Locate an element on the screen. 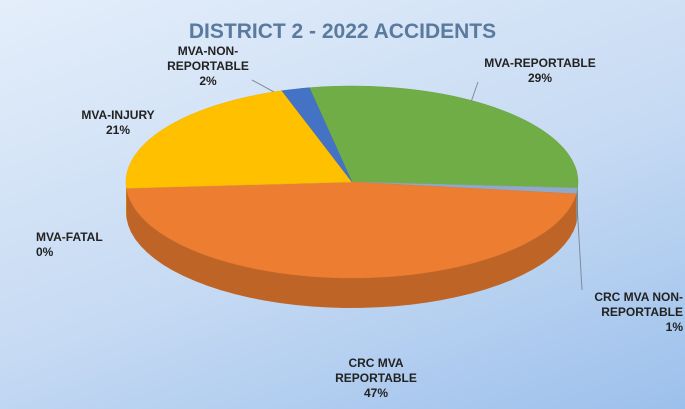 The width and height of the screenshot is (685, 409). value-label: 0% is located at coordinates (45, 252).